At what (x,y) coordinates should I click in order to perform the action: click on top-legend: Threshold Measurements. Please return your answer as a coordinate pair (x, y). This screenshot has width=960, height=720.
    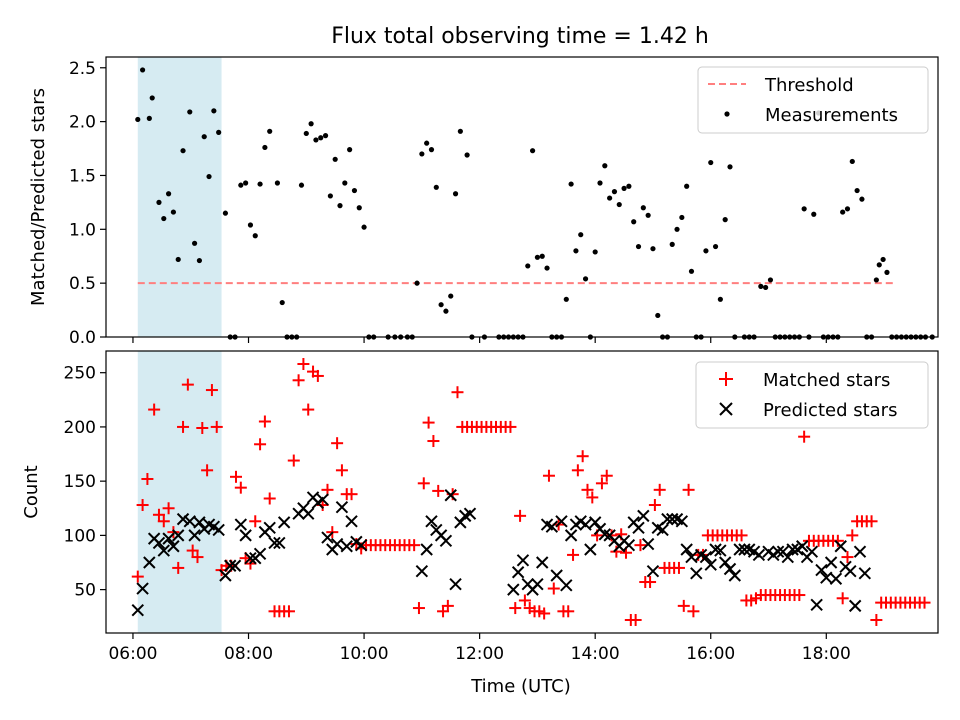
    Looking at the image, I should click on (813, 100).